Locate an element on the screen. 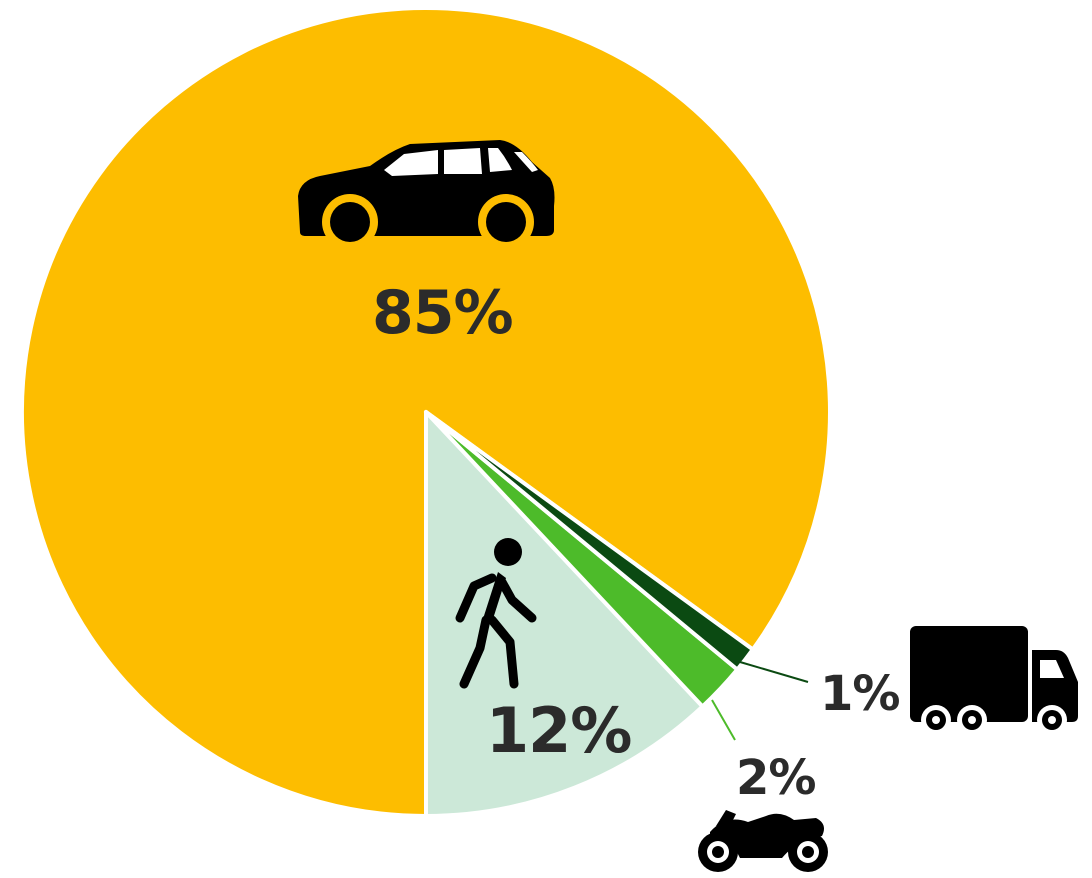  car-icon is located at coordinates (426, 194).